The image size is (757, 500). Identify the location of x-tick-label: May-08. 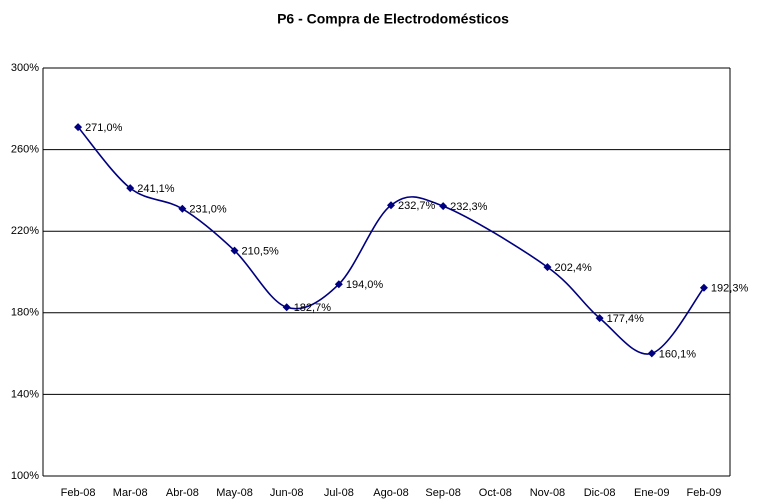
(234, 493).